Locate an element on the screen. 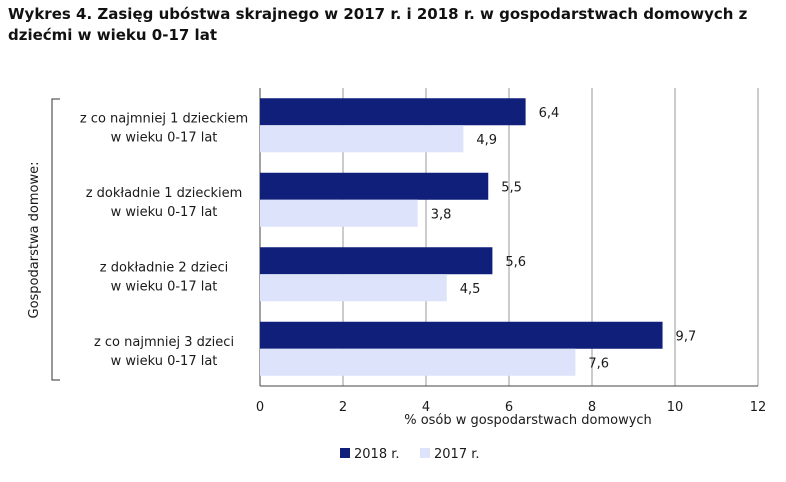 Image resolution: width=786 pixels, height=482 pixels. y-group-bracket is located at coordinates (55, 239).